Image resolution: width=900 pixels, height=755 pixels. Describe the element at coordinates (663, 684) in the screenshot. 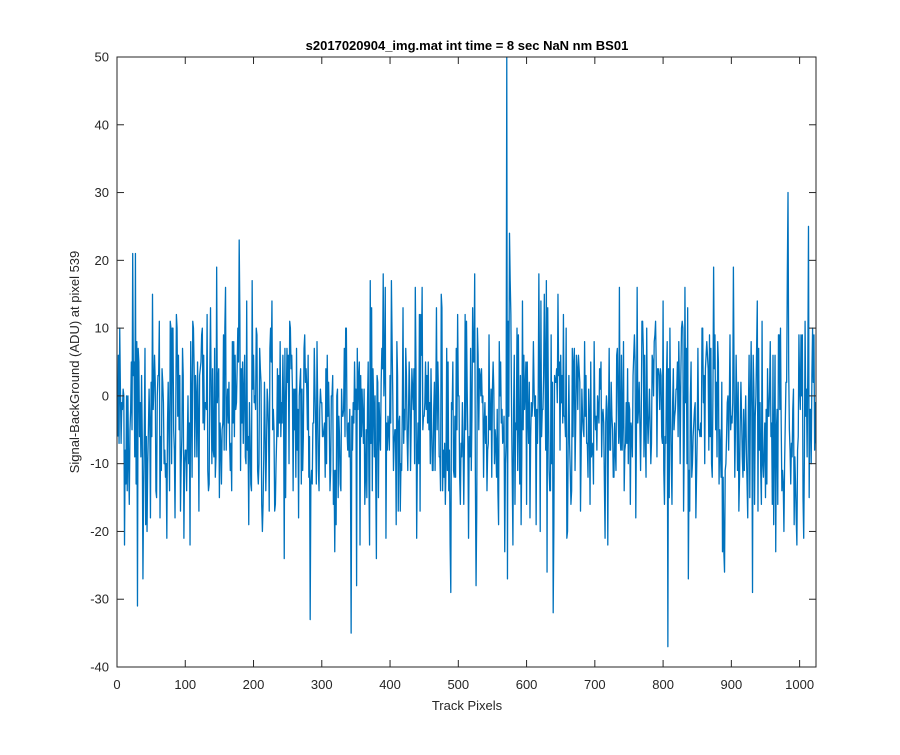

I see `x-tick-label: 800` at that location.